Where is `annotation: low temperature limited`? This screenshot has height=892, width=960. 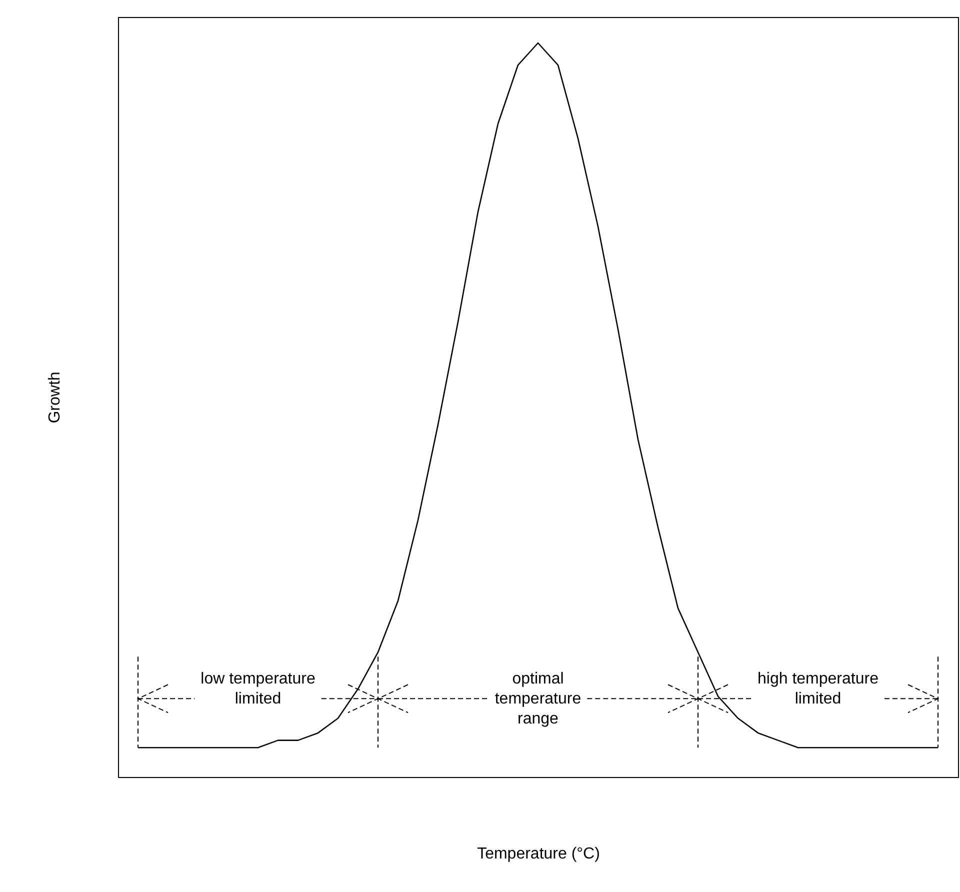 annotation: low temperature limited is located at coordinates (258, 689).